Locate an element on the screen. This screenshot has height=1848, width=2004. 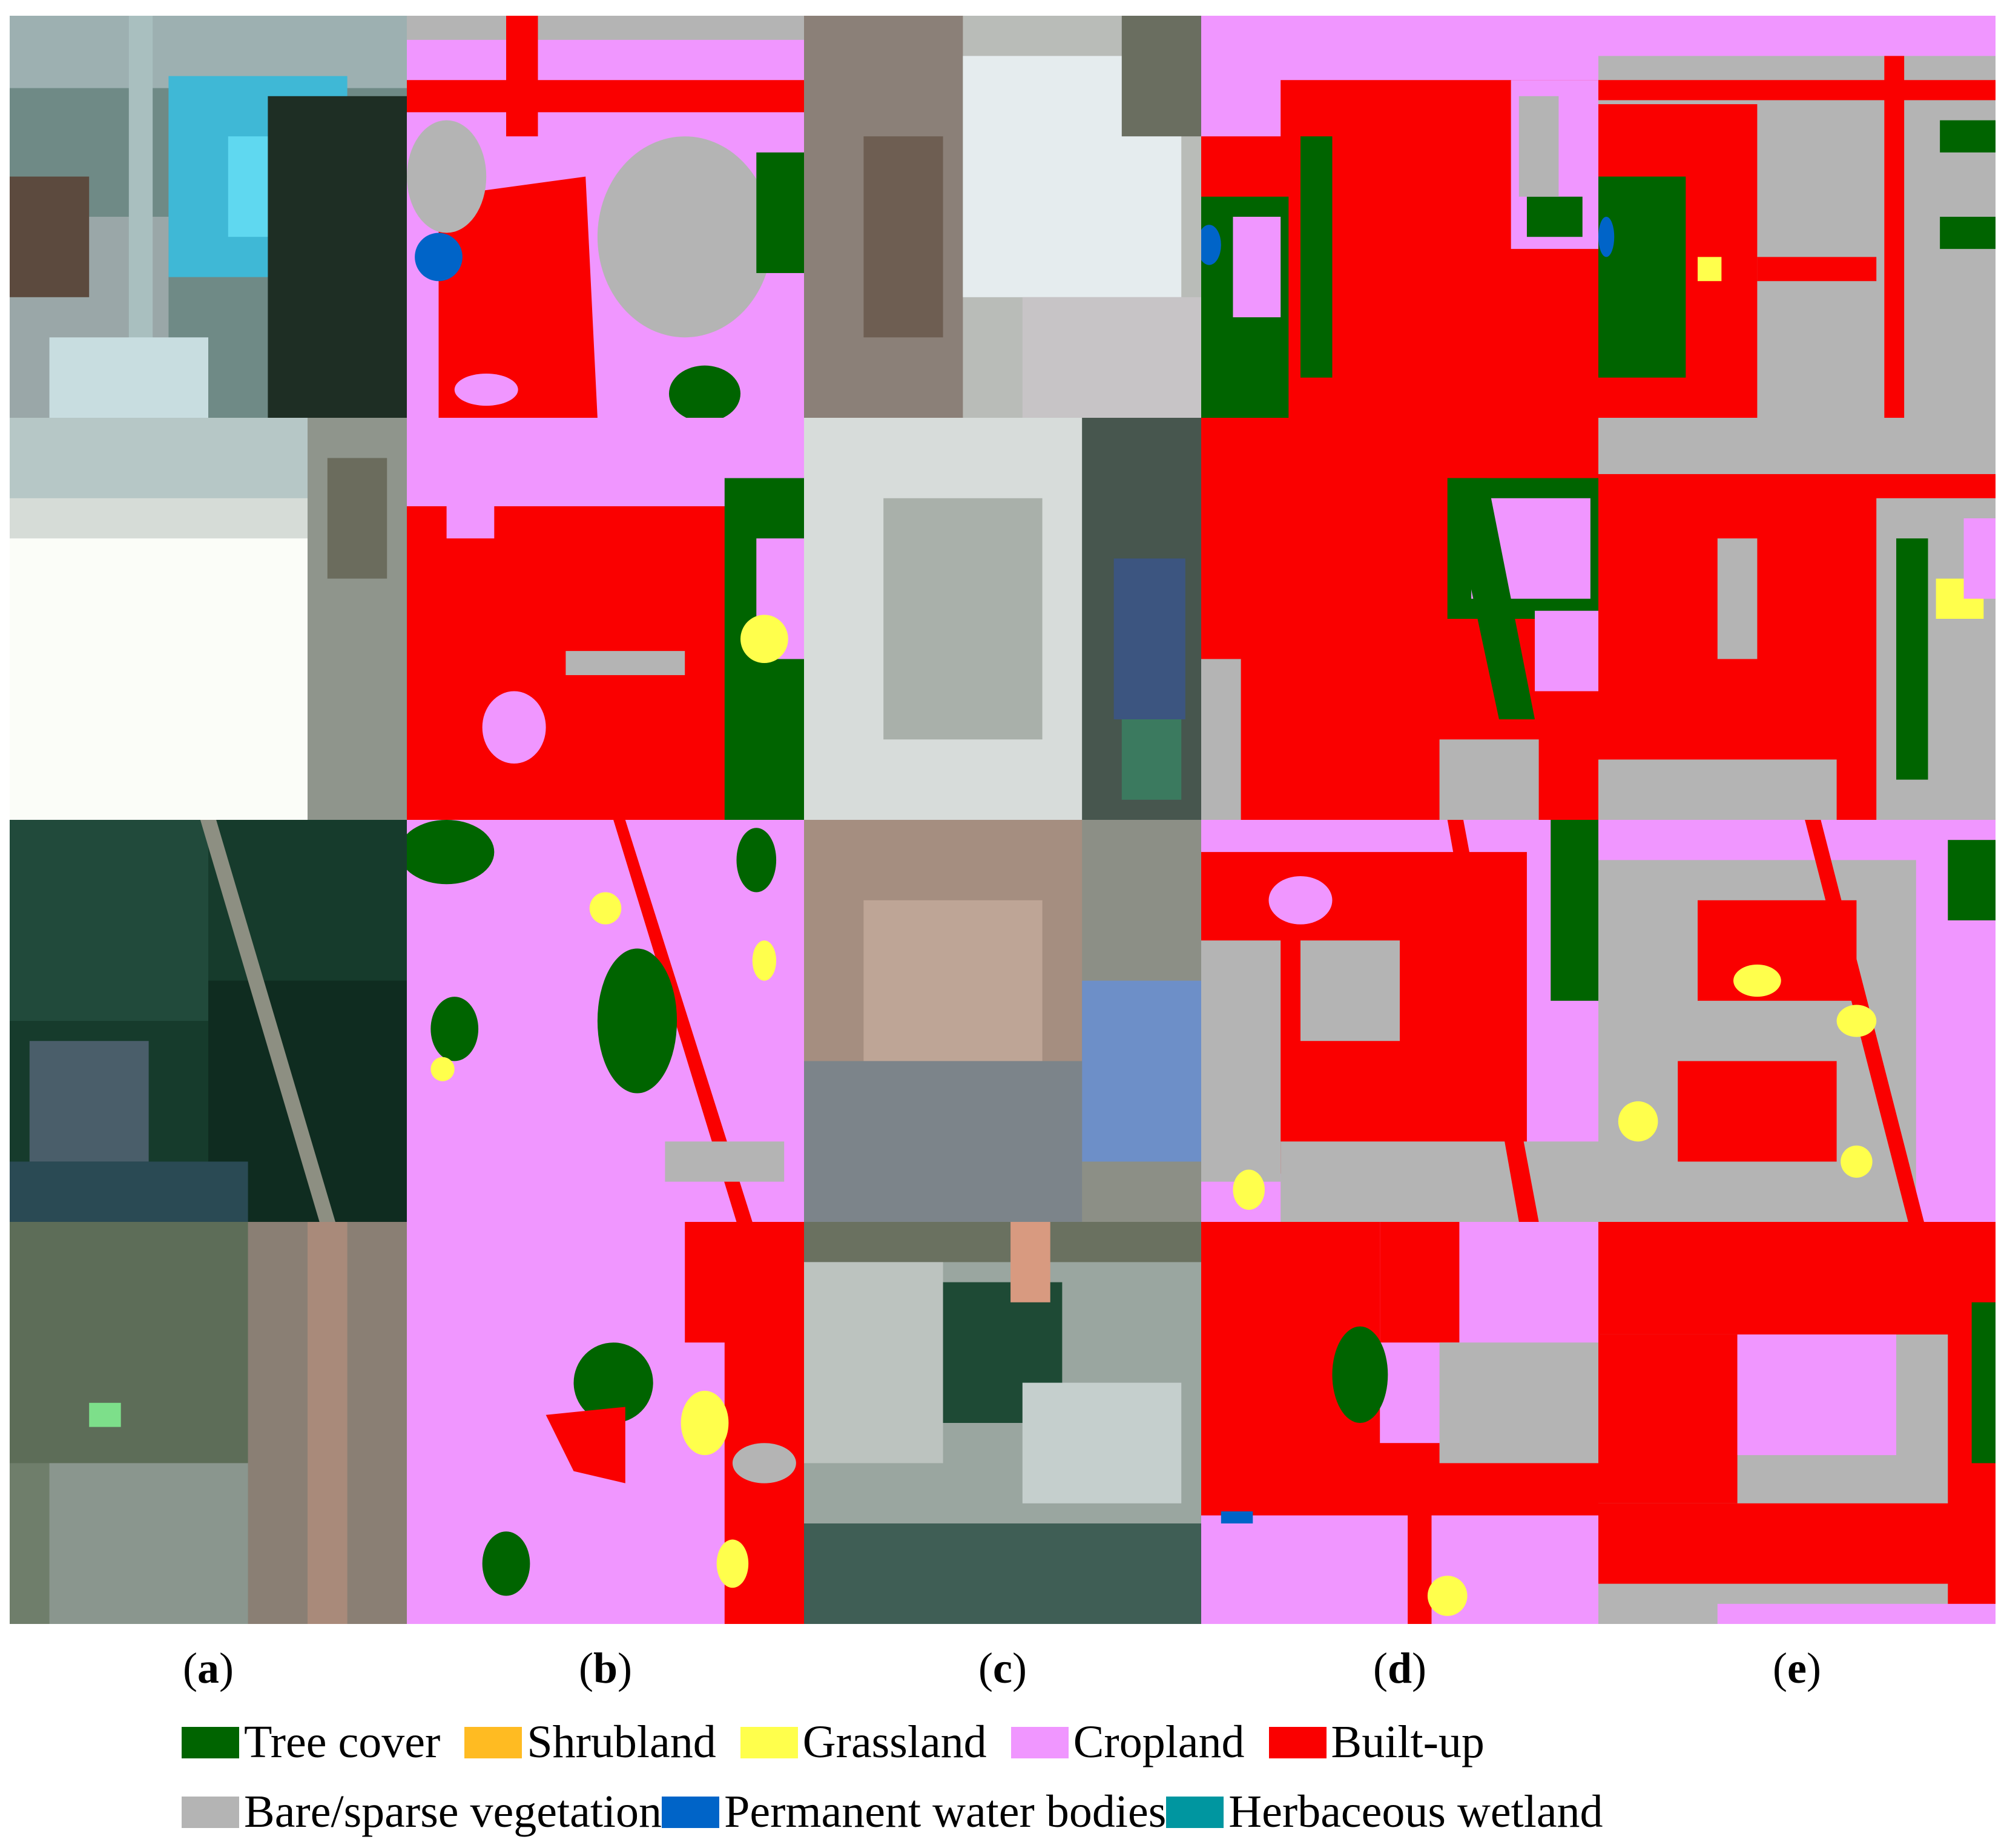
tile-map-e-r4 is located at coordinates (1797, 1423).